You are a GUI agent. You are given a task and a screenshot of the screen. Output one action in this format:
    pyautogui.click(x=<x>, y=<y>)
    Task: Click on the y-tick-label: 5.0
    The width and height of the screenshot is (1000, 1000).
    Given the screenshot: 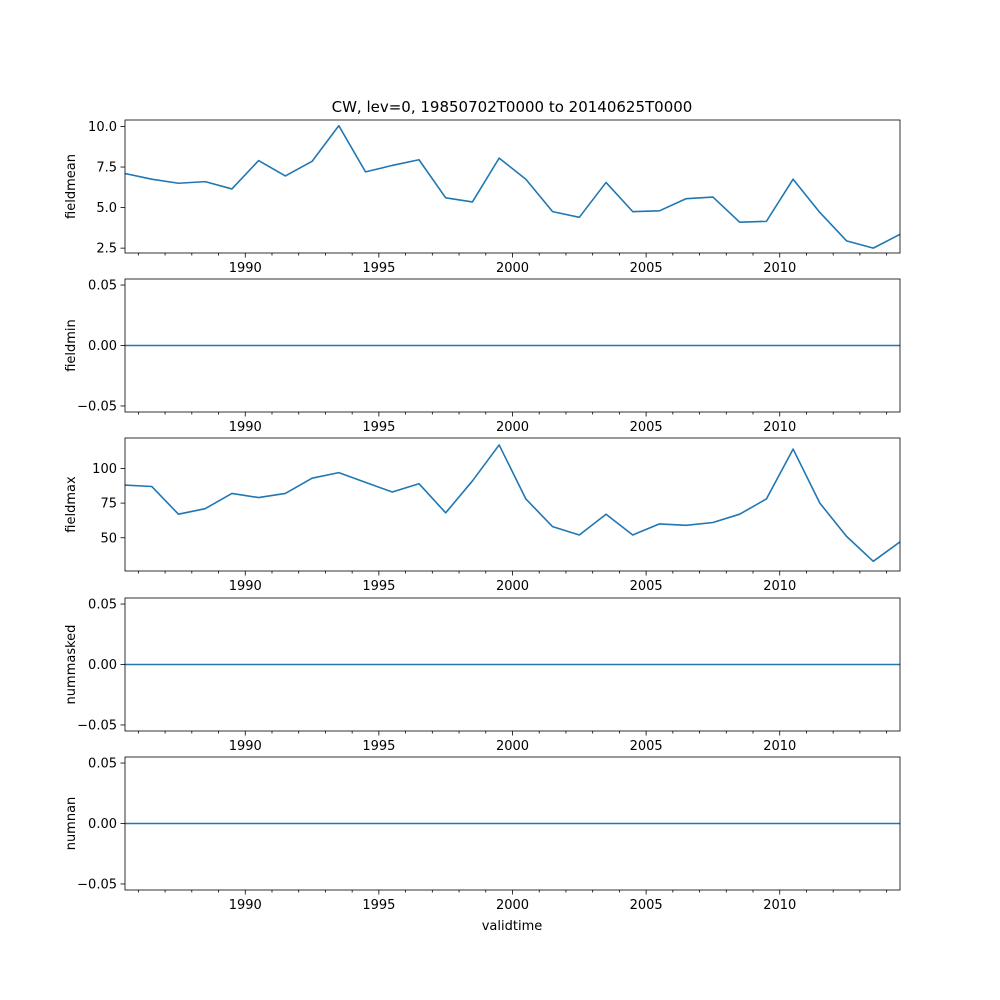 What is the action you would take?
    pyautogui.click(x=106, y=208)
    